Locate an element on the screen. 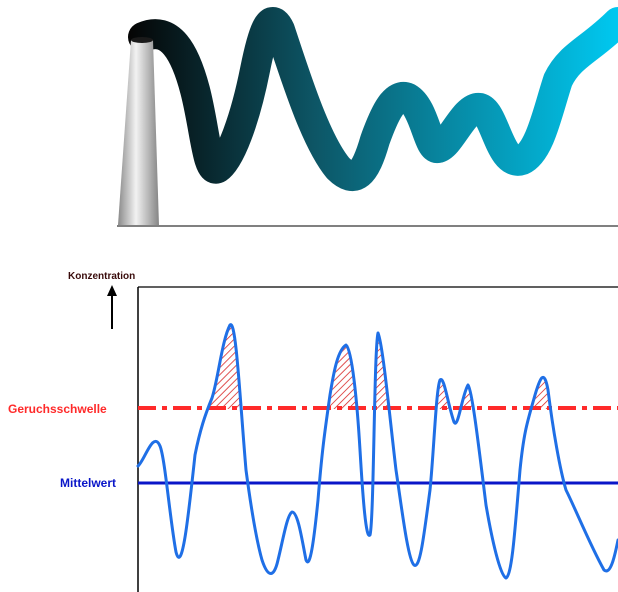 The width and height of the screenshot is (618, 592). odor-threshold-label: Geruchsschwelle is located at coordinates (57, 409).